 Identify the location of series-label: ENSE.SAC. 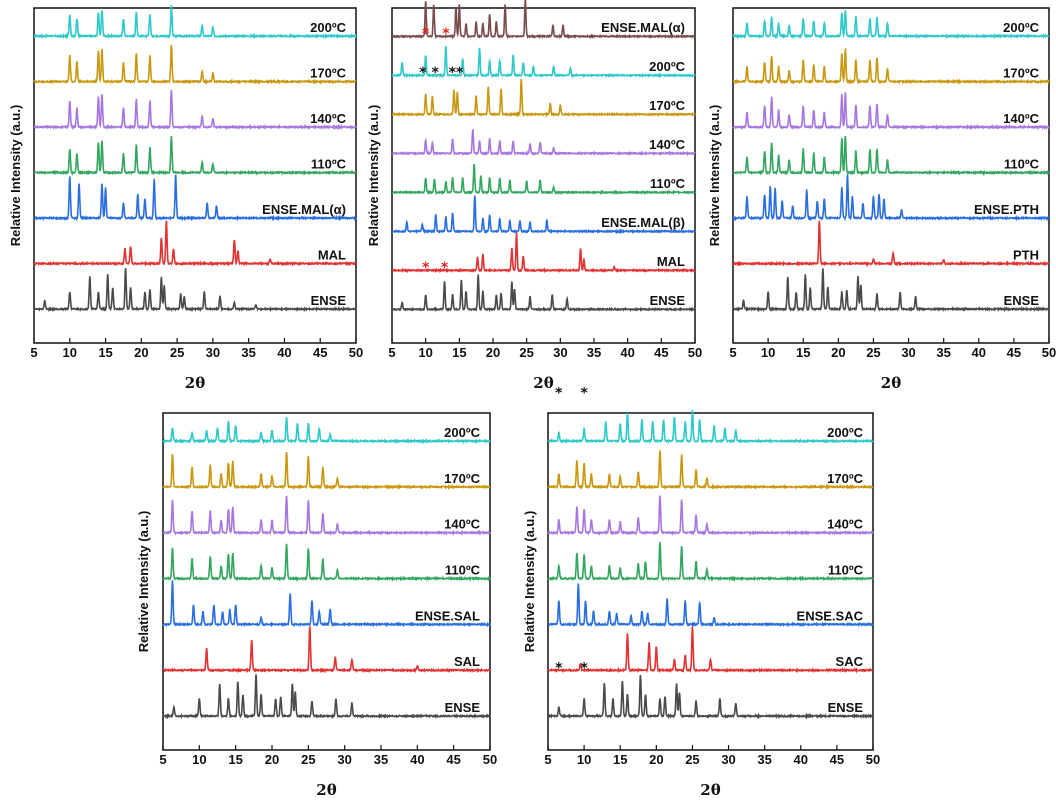
(830, 615).